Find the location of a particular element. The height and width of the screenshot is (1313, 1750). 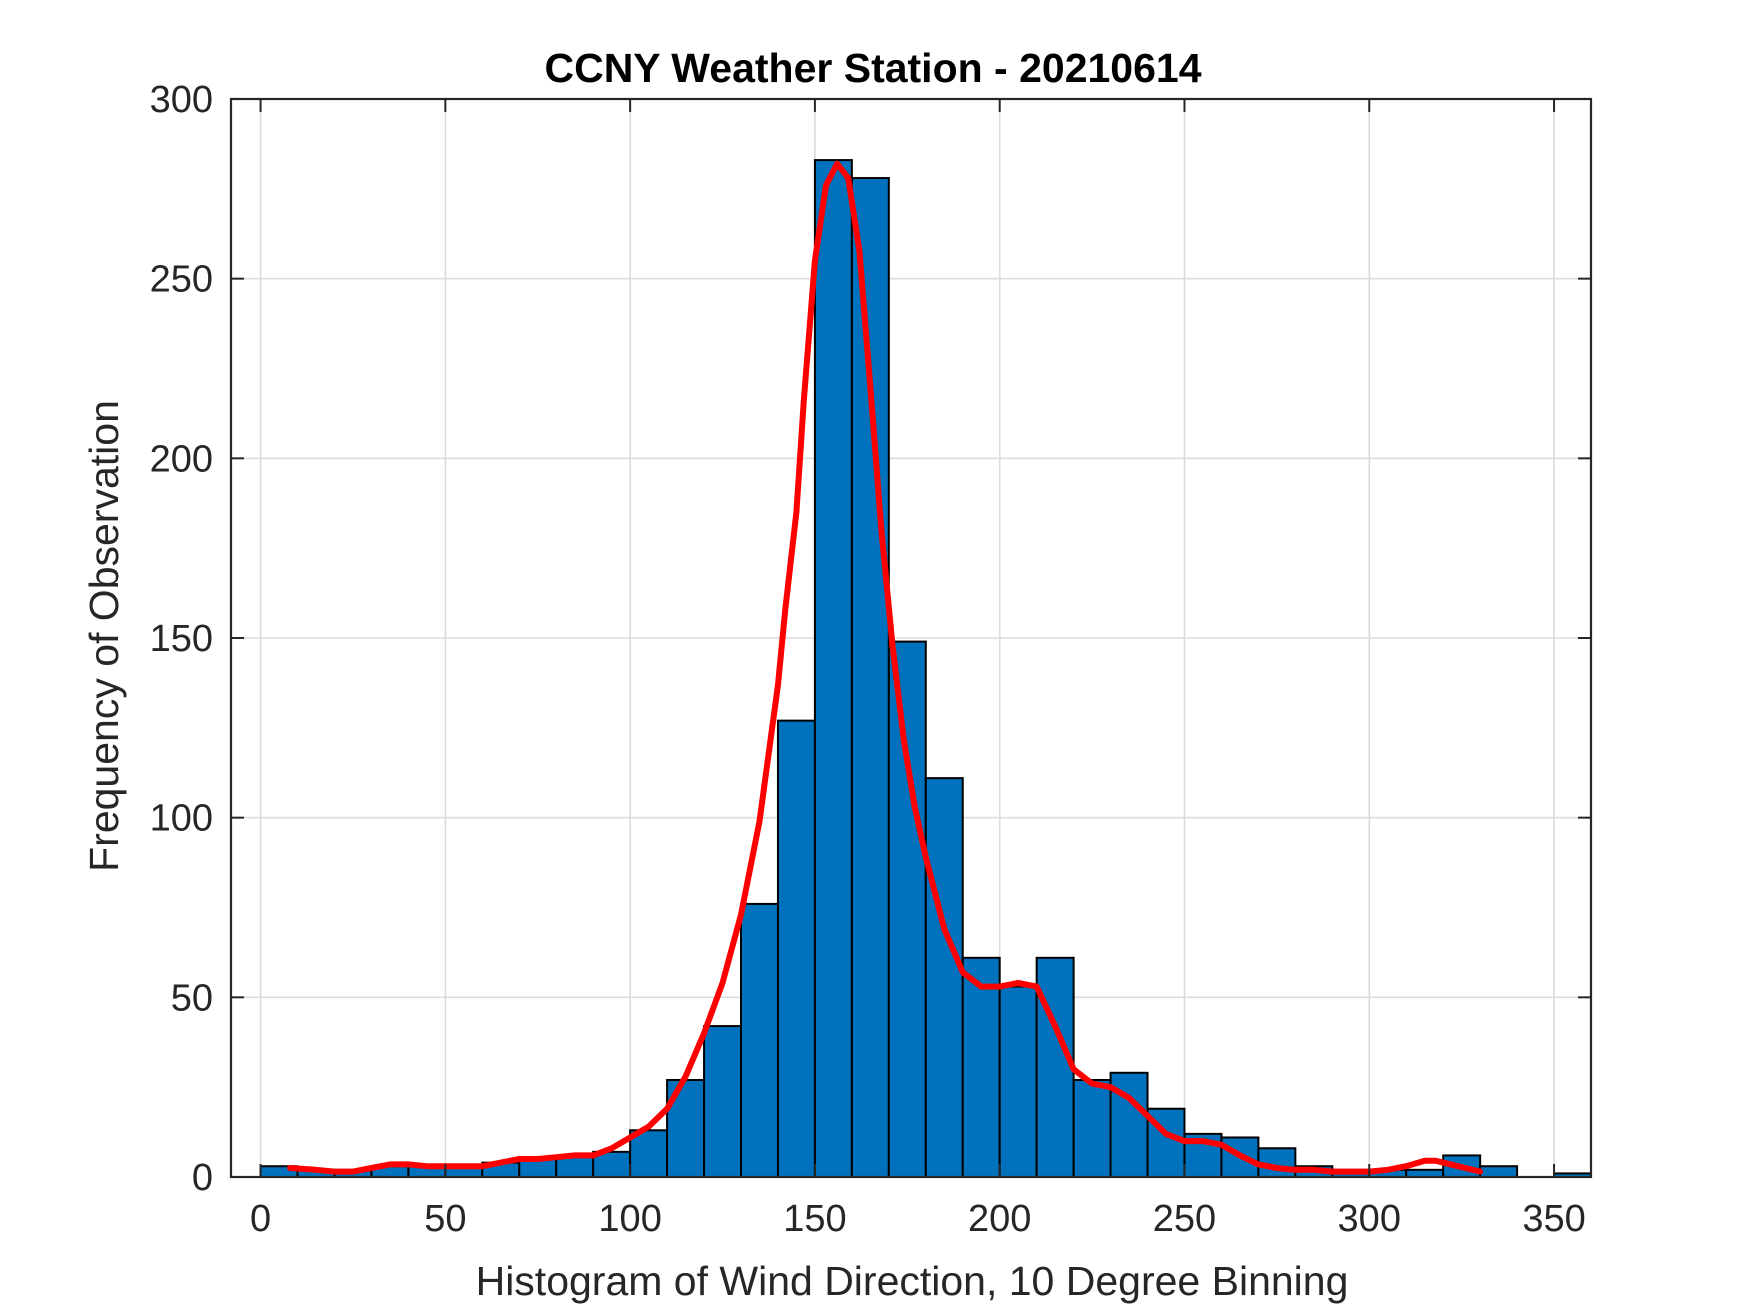

y-tick-label: 250 is located at coordinates (181, 280).